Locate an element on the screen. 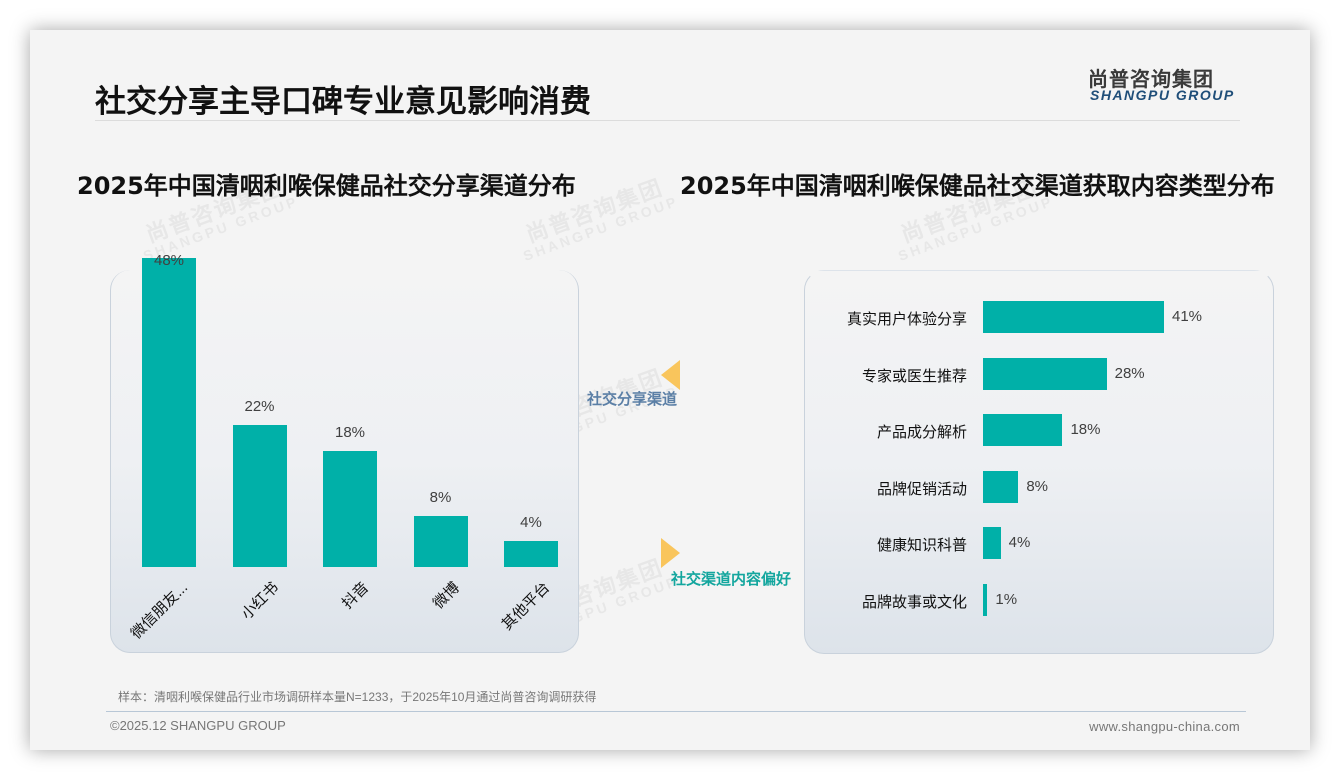 Image resolution: width=1340 pixels, height=780 pixels. category-label: 品牌促销活动 is located at coordinates (921, 489).